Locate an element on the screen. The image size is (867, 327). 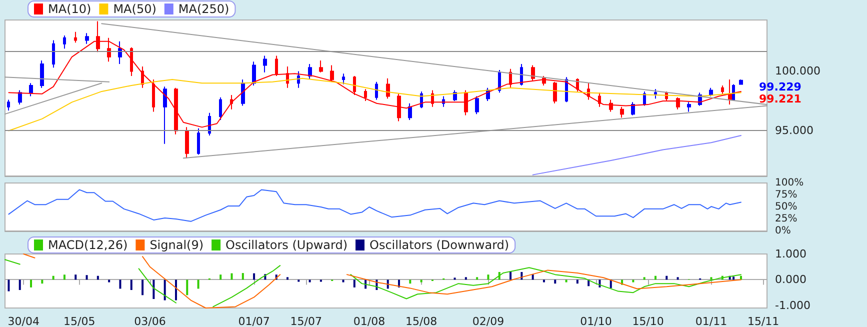
y-tick-label: 0% is located at coordinates (783, 231).